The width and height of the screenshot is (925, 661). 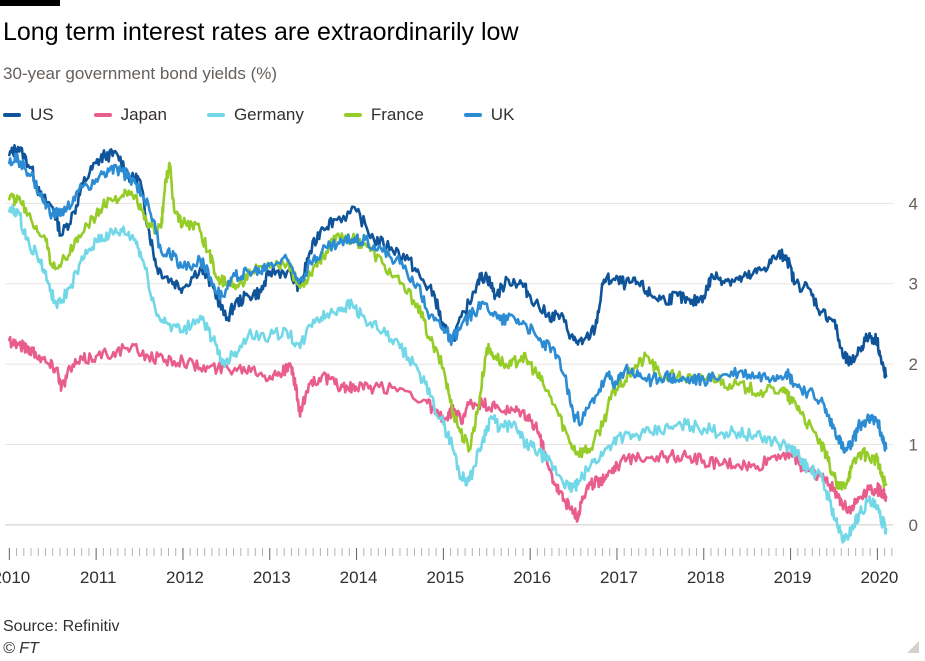 What do you see at coordinates (143, 114) in the screenshot?
I see `legend-label-japan: Japan` at bounding box center [143, 114].